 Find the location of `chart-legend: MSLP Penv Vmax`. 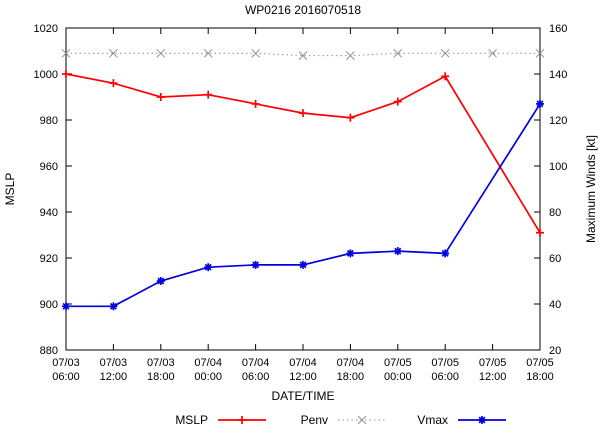

chart-legend: MSLP Penv Vmax is located at coordinates (340, 420).